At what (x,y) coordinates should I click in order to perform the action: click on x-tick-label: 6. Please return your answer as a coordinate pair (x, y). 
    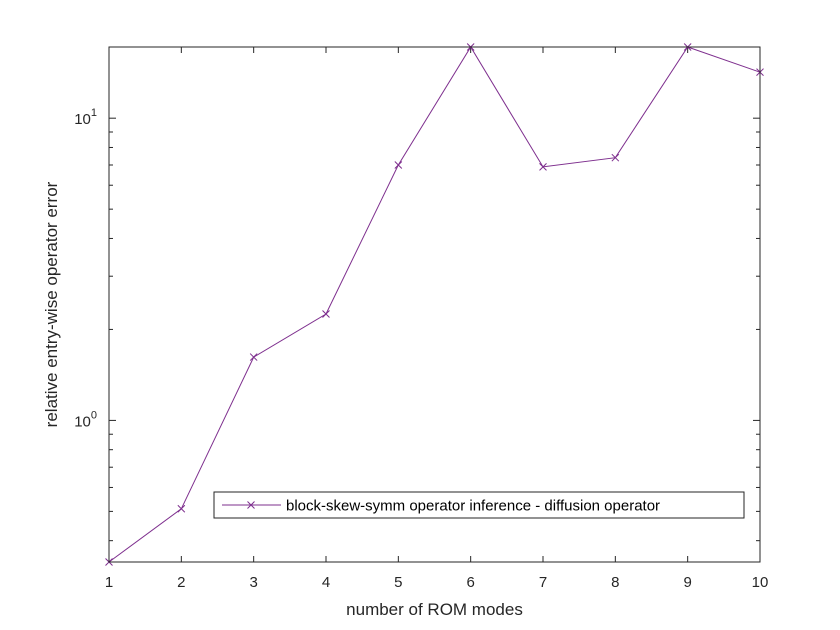
    Looking at the image, I should click on (470, 582).